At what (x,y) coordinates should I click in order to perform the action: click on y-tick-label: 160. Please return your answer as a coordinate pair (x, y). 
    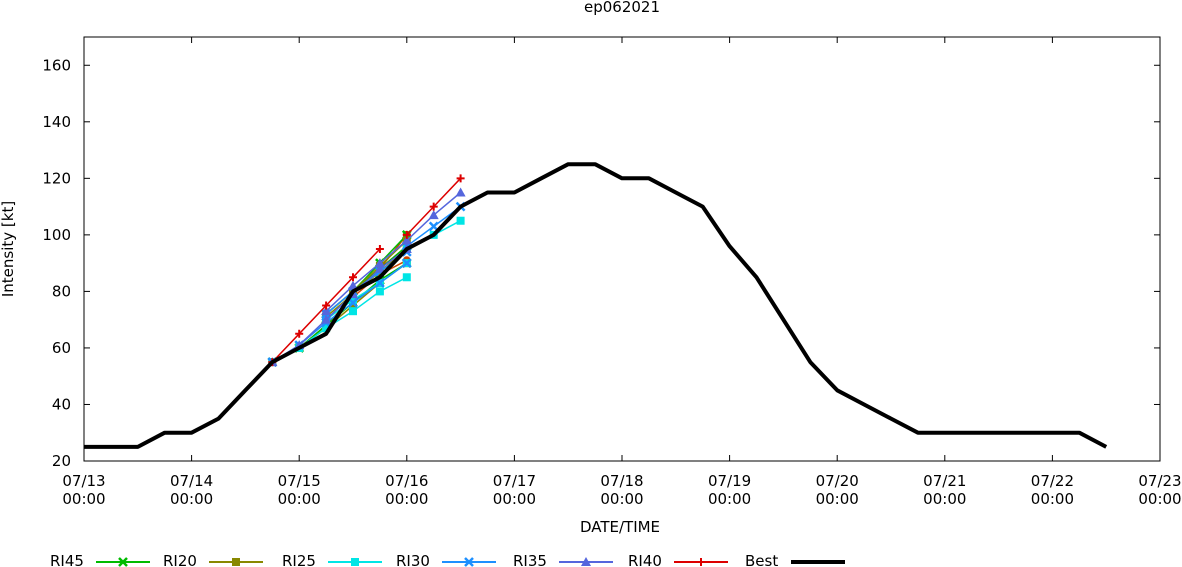
    Looking at the image, I should click on (56, 65).